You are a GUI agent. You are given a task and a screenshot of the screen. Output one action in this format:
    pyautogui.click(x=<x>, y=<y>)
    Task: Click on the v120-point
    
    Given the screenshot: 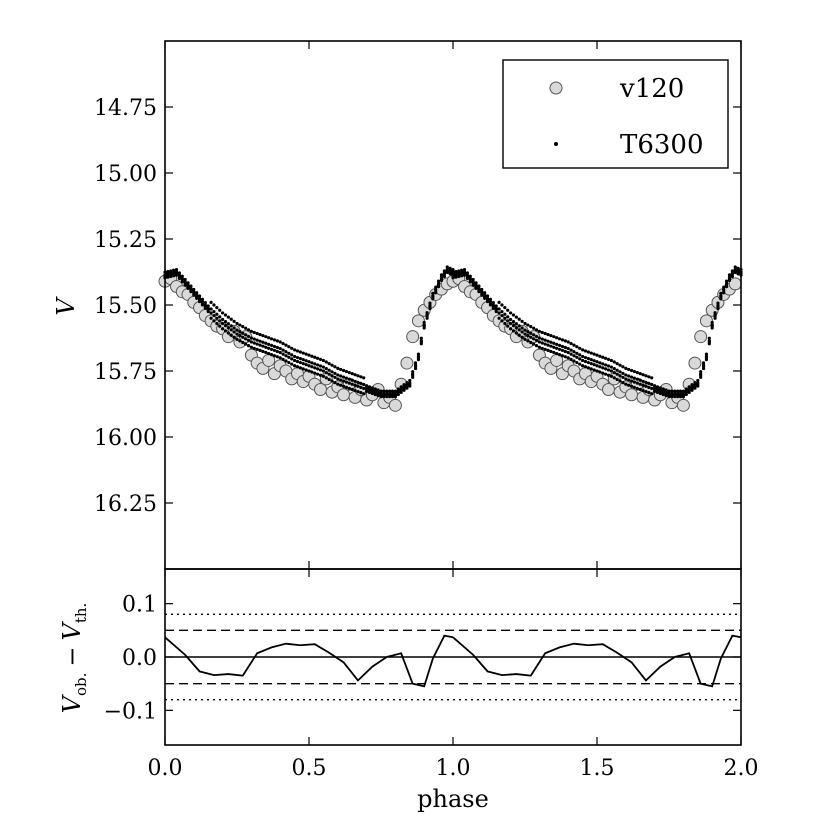 What is the action you would take?
    pyautogui.click(x=735, y=284)
    